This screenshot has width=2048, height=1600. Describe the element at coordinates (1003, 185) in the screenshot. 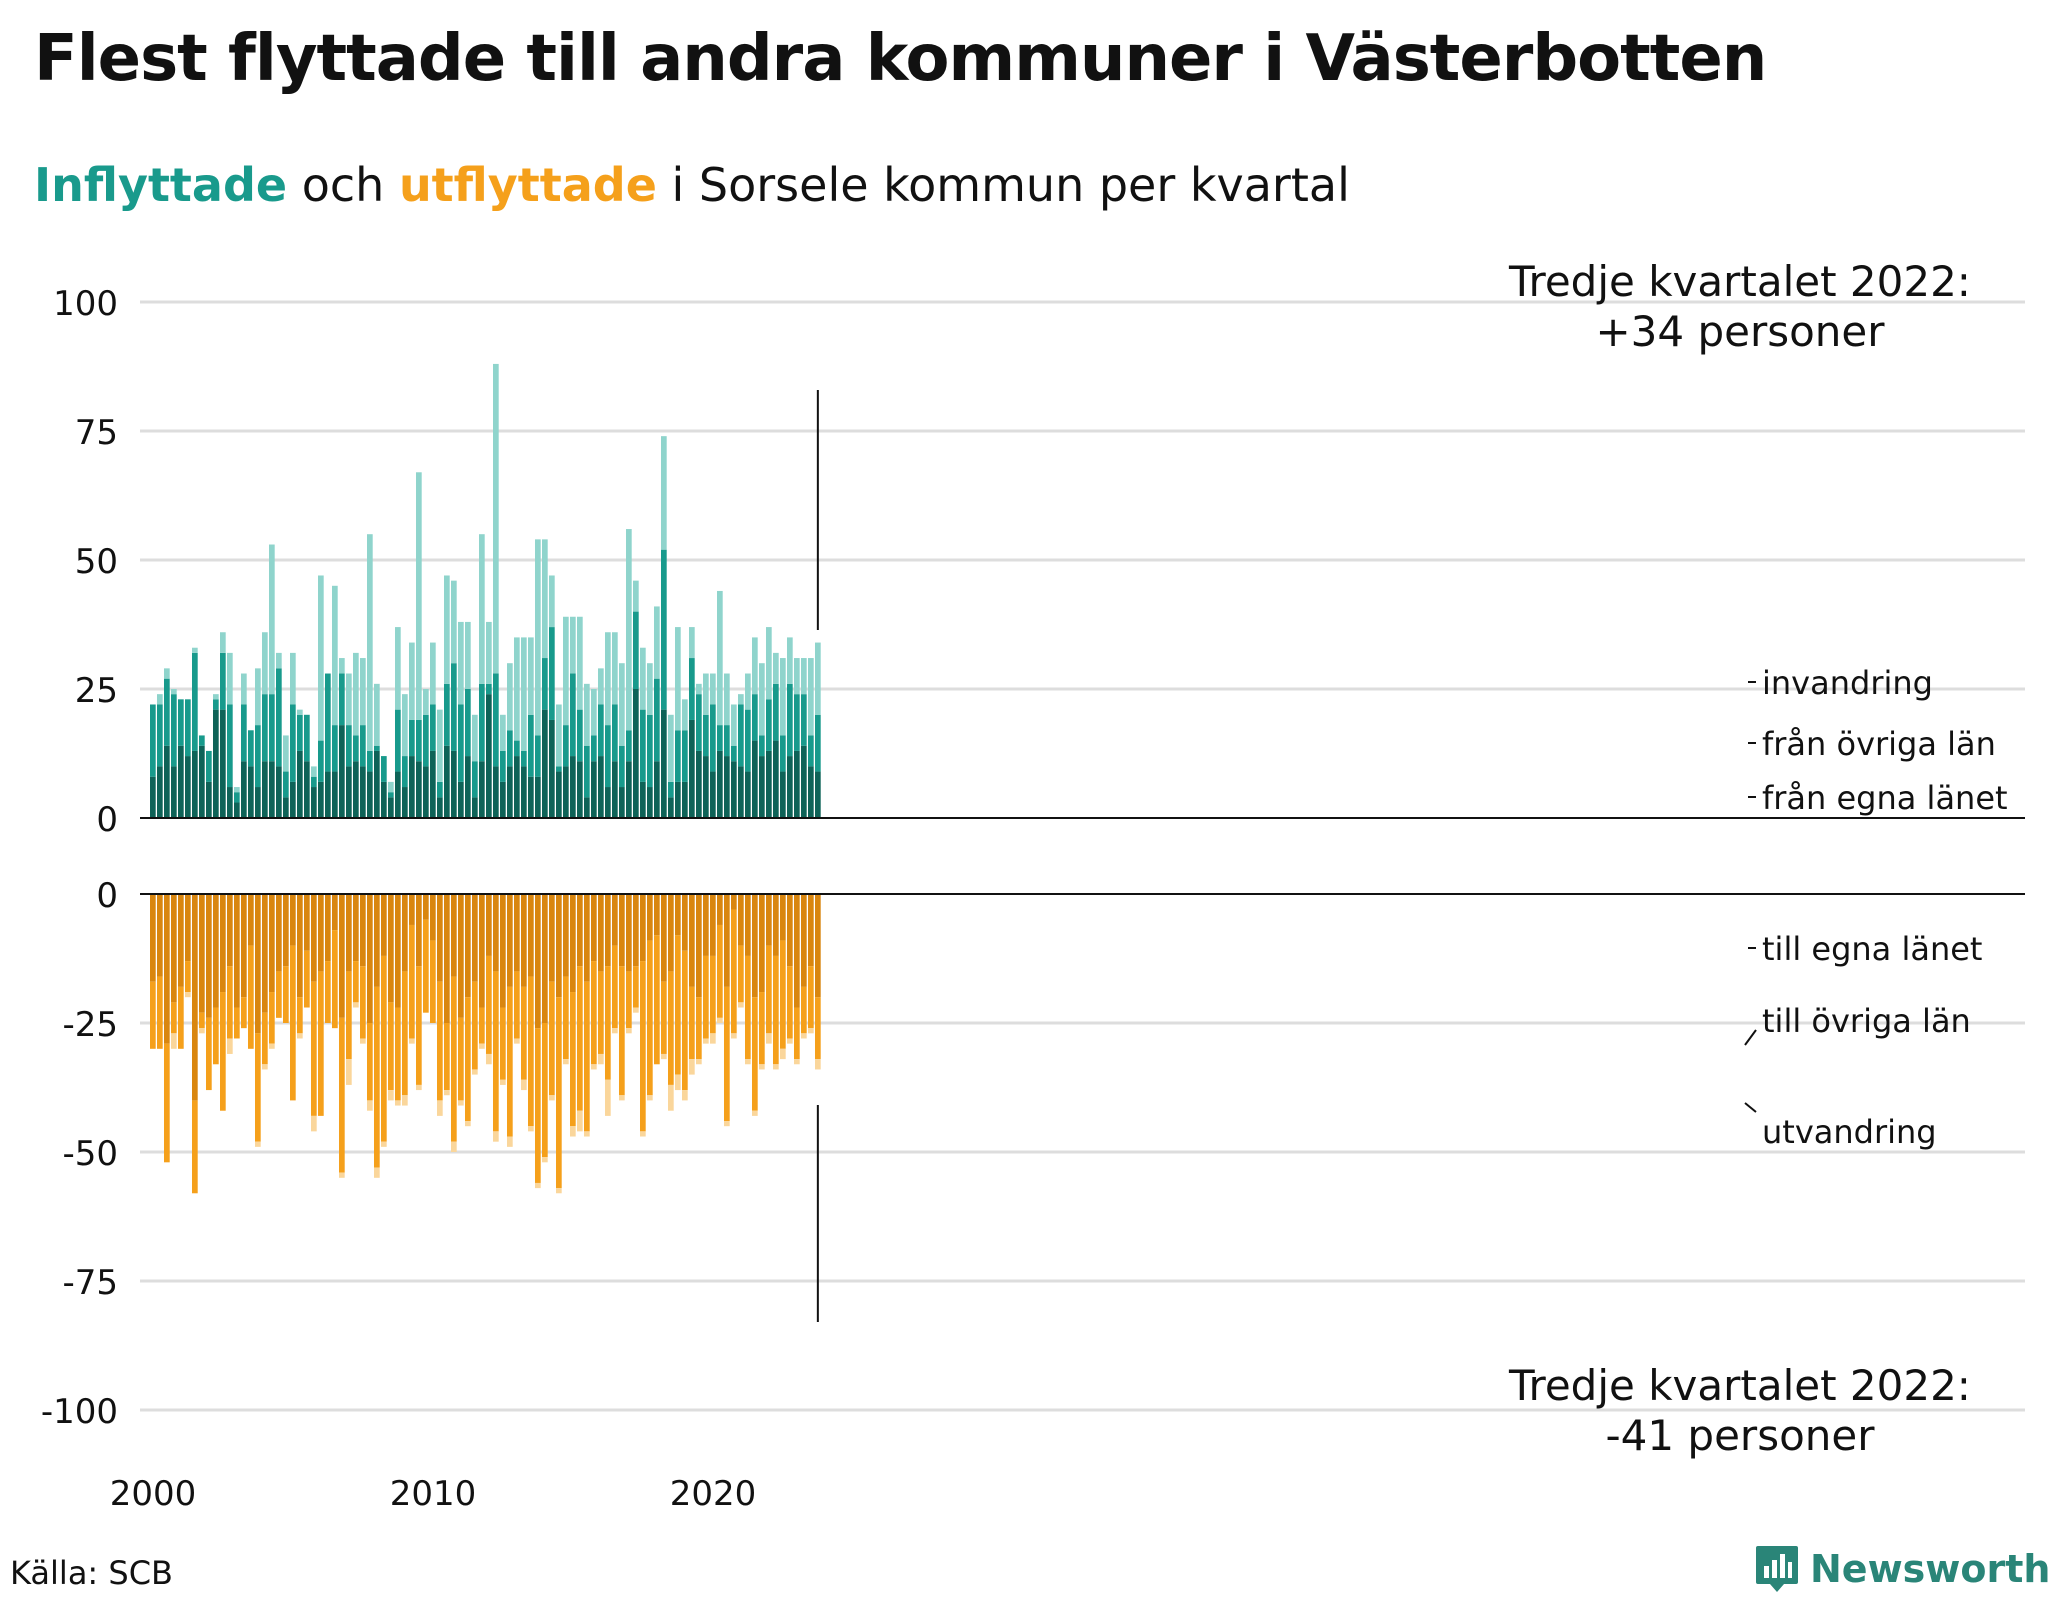

I see `subtitle-rest: i Sorsele kommun per kvartal` at that location.